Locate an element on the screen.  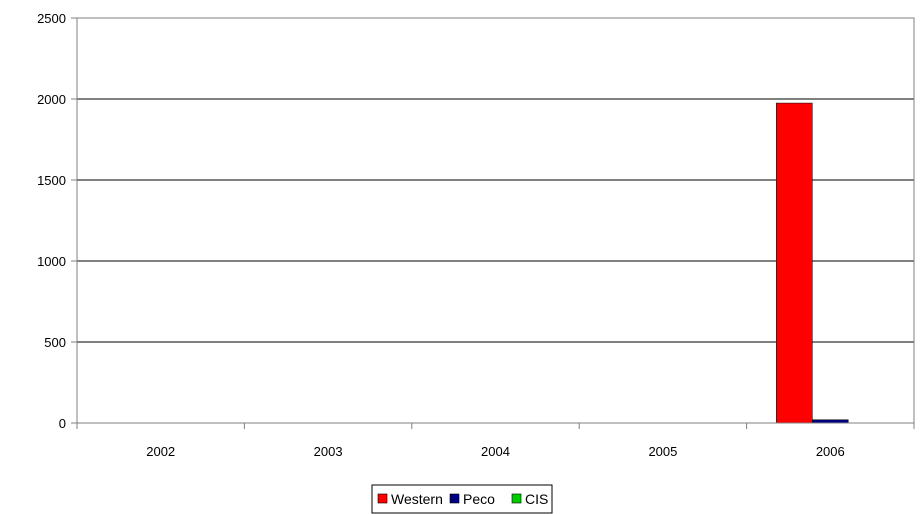
y-tick-label: 0 is located at coordinates (62, 423).